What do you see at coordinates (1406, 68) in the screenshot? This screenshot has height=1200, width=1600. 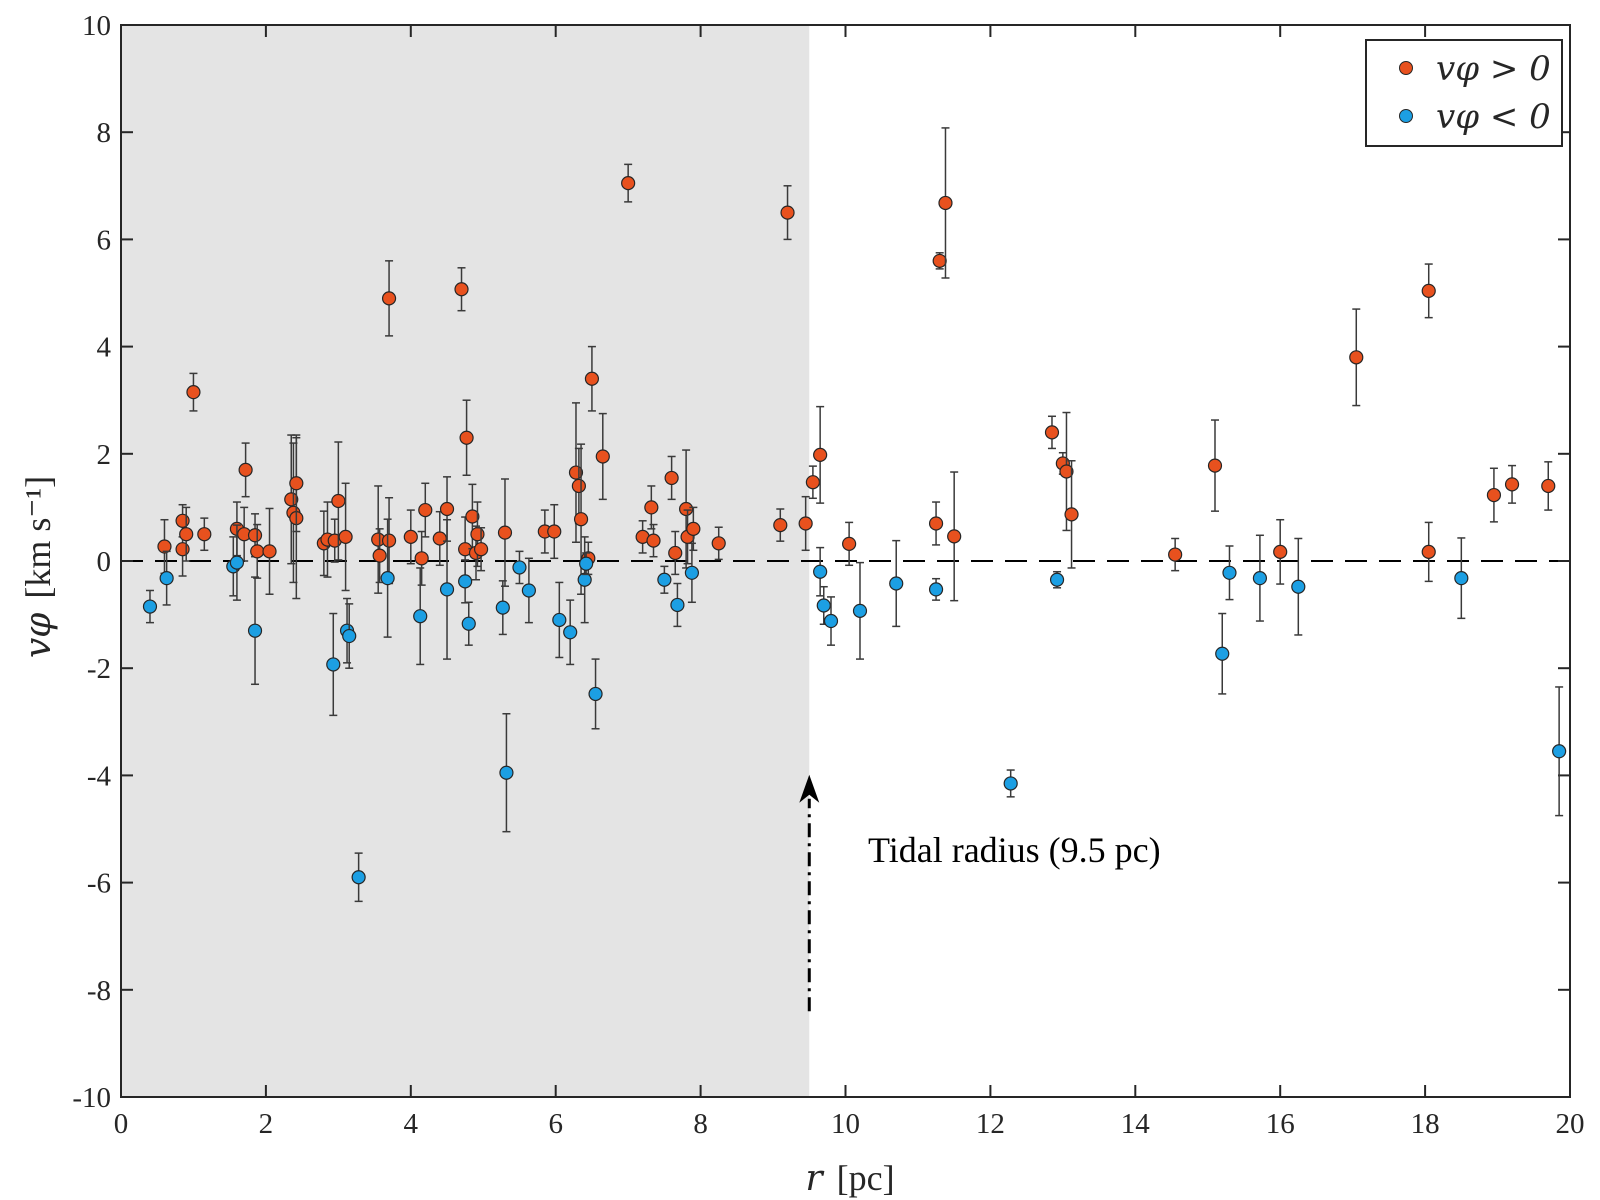 I see `legend-marker-positive` at bounding box center [1406, 68].